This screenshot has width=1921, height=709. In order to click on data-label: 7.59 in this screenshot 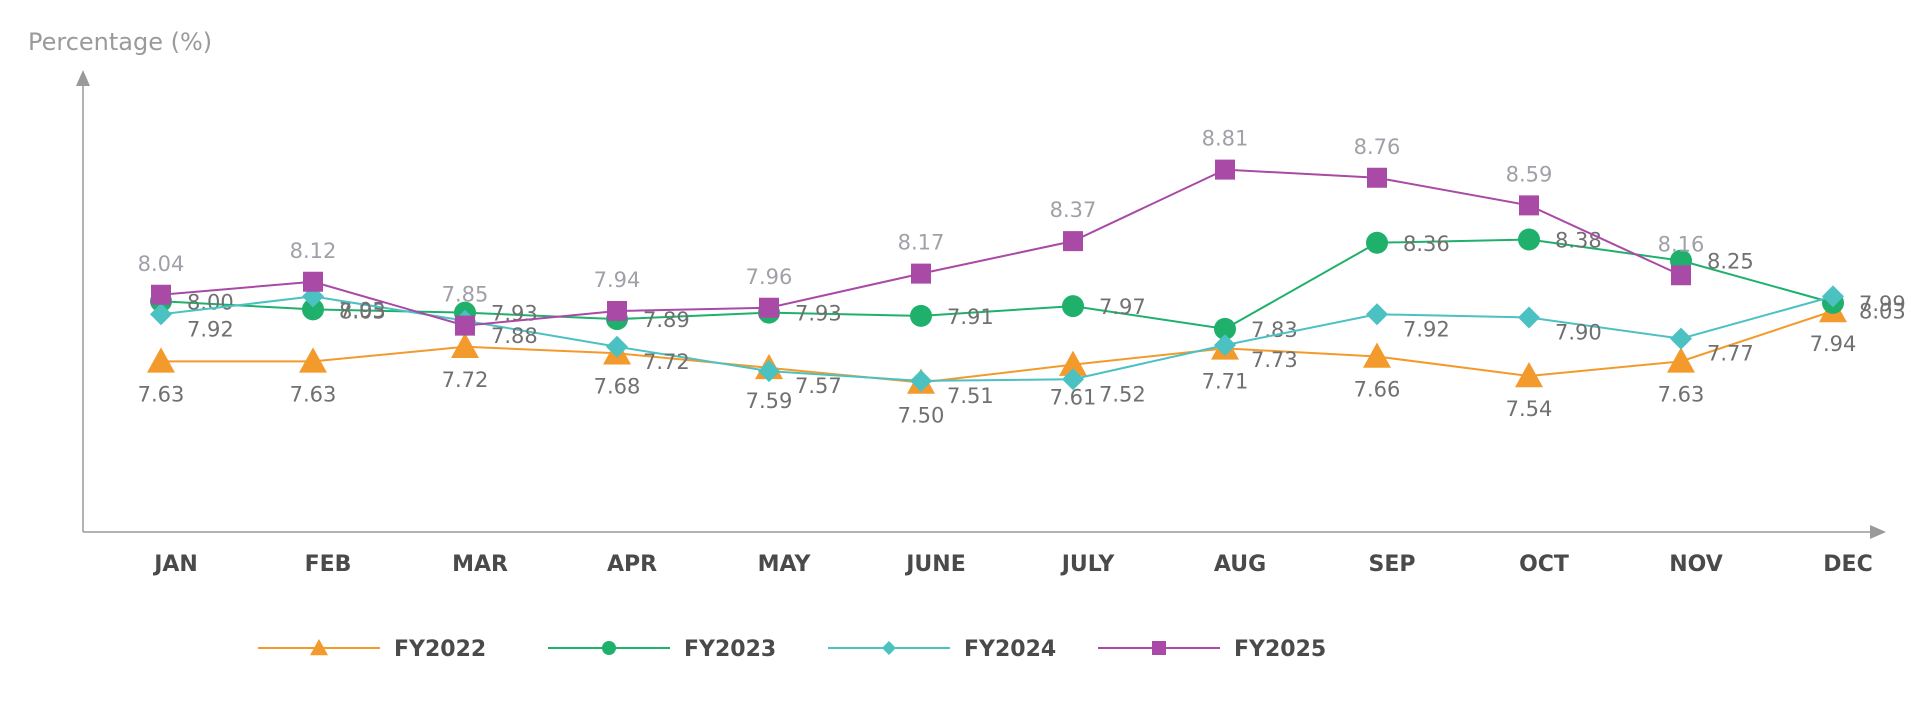, I will do `click(769, 401)`.